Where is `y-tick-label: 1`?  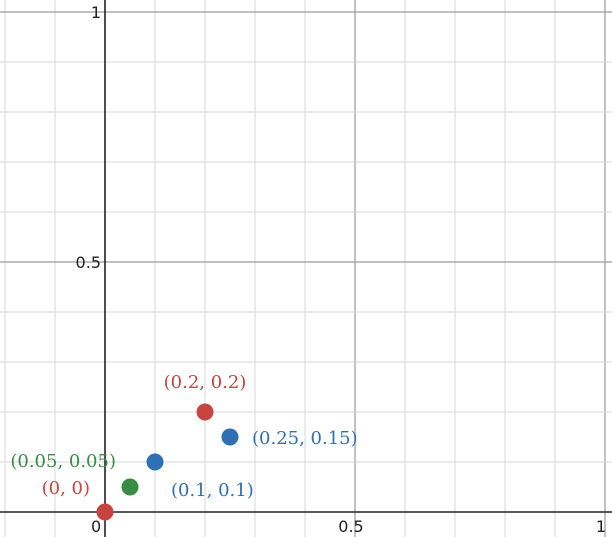
y-tick-label: 1 is located at coordinates (96, 12).